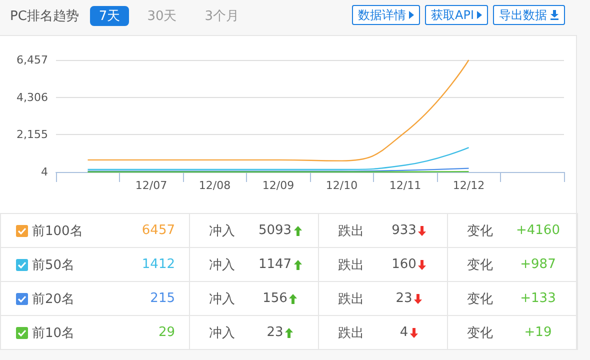 The width and height of the screenshot is (590, 360). Describe the element at coordinates (275, 298) in the screenshot. I see `text: 156` at that location.